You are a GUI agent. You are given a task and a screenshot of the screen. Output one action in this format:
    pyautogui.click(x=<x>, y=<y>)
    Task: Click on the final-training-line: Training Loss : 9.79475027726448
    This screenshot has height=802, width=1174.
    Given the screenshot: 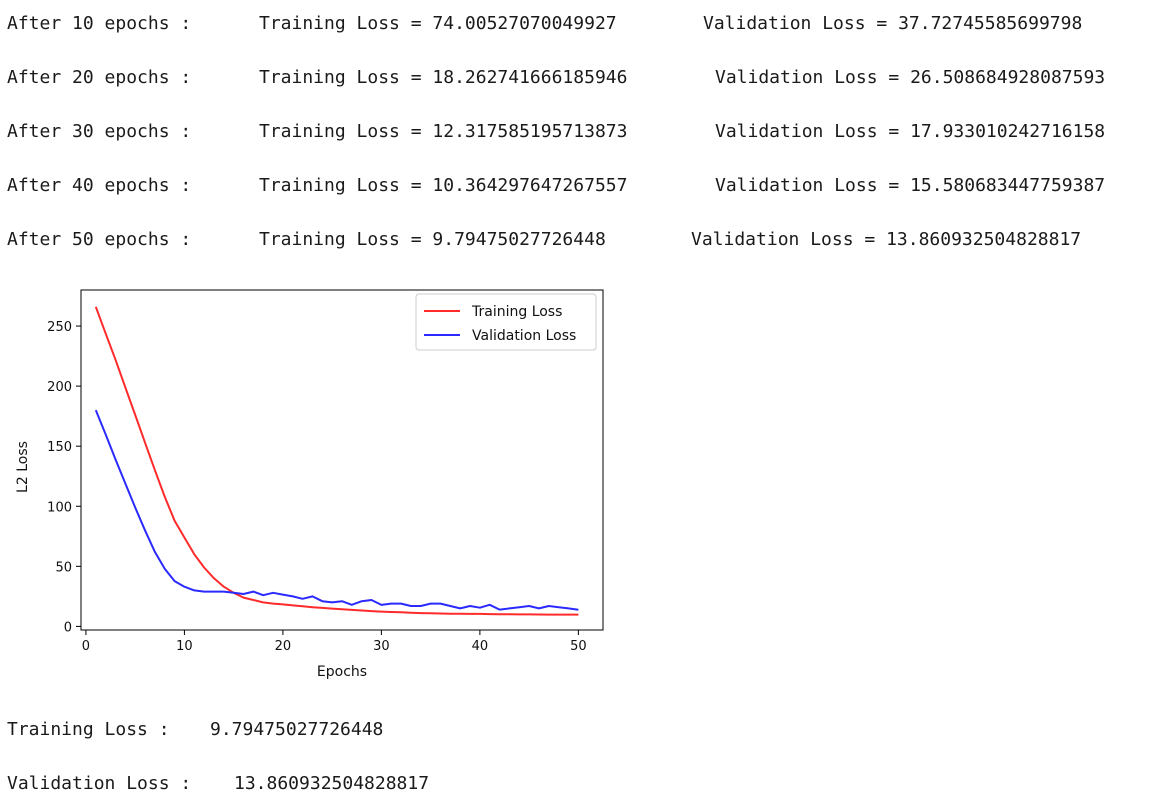 What is the action you would take?
    pyautogui.click(x=195, y=729)
    